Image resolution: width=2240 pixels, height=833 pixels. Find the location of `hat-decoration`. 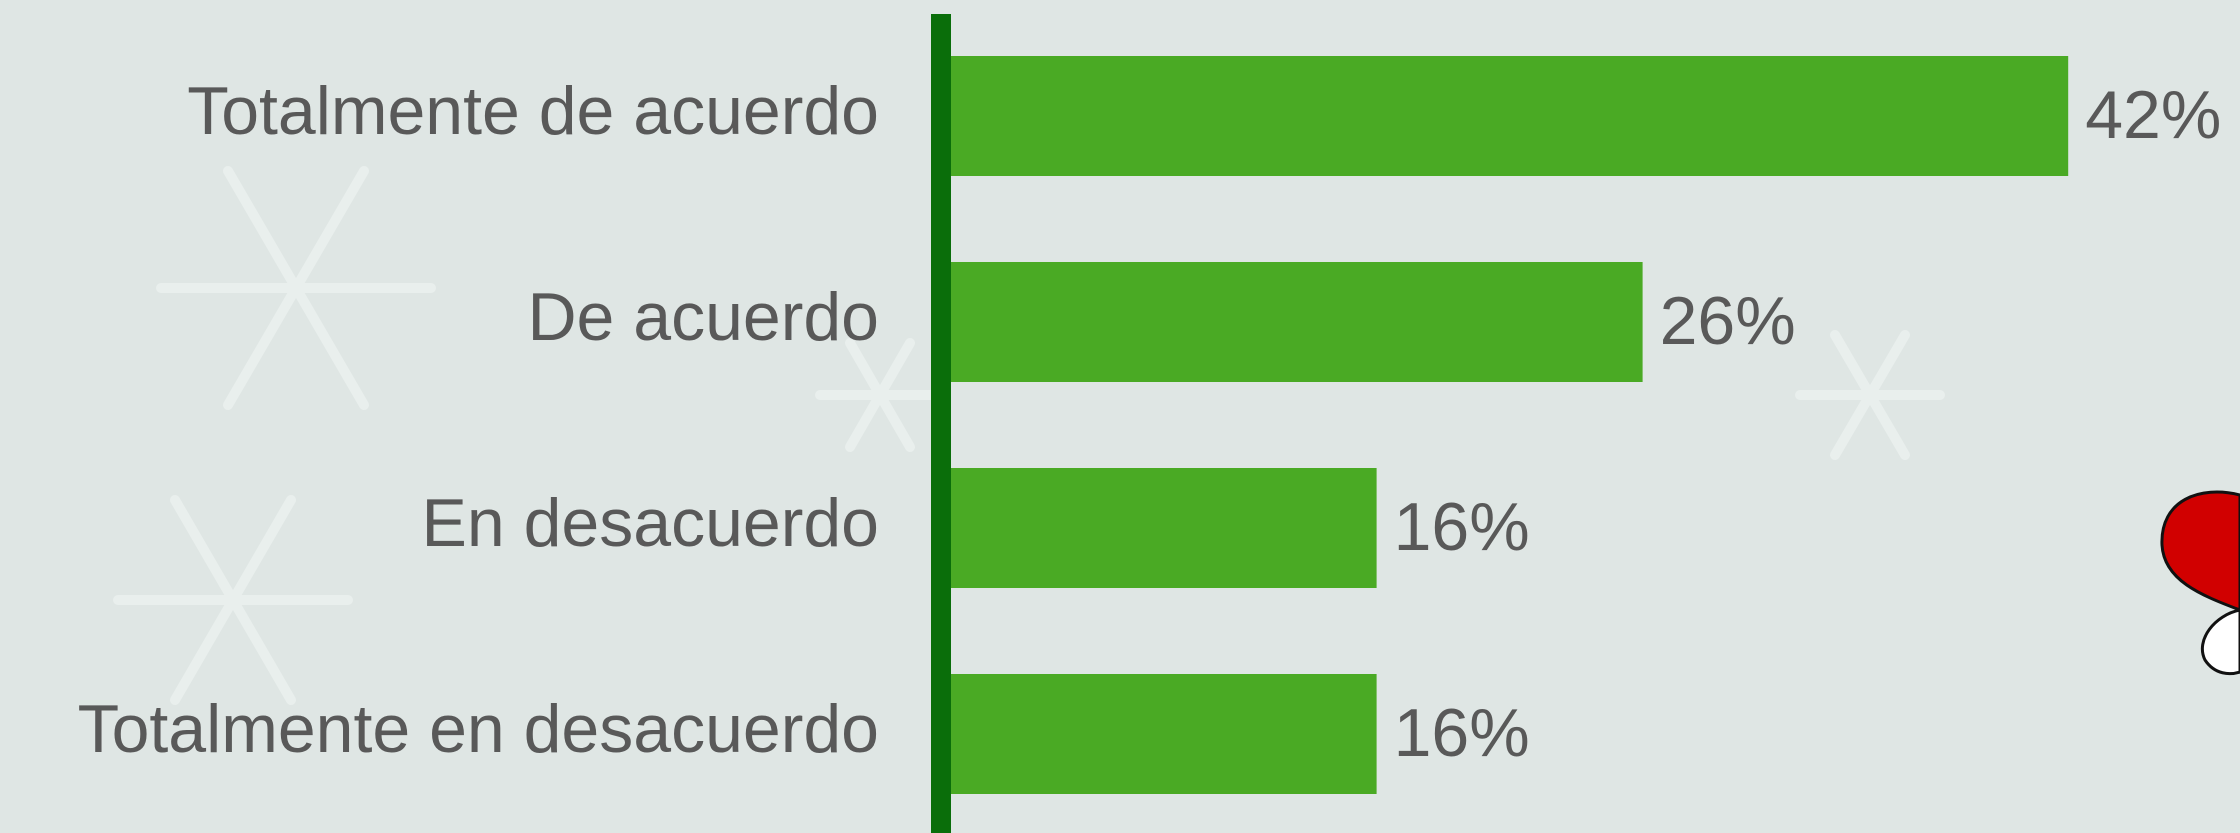

hat-decoration is located at coordinates (2200, 582).